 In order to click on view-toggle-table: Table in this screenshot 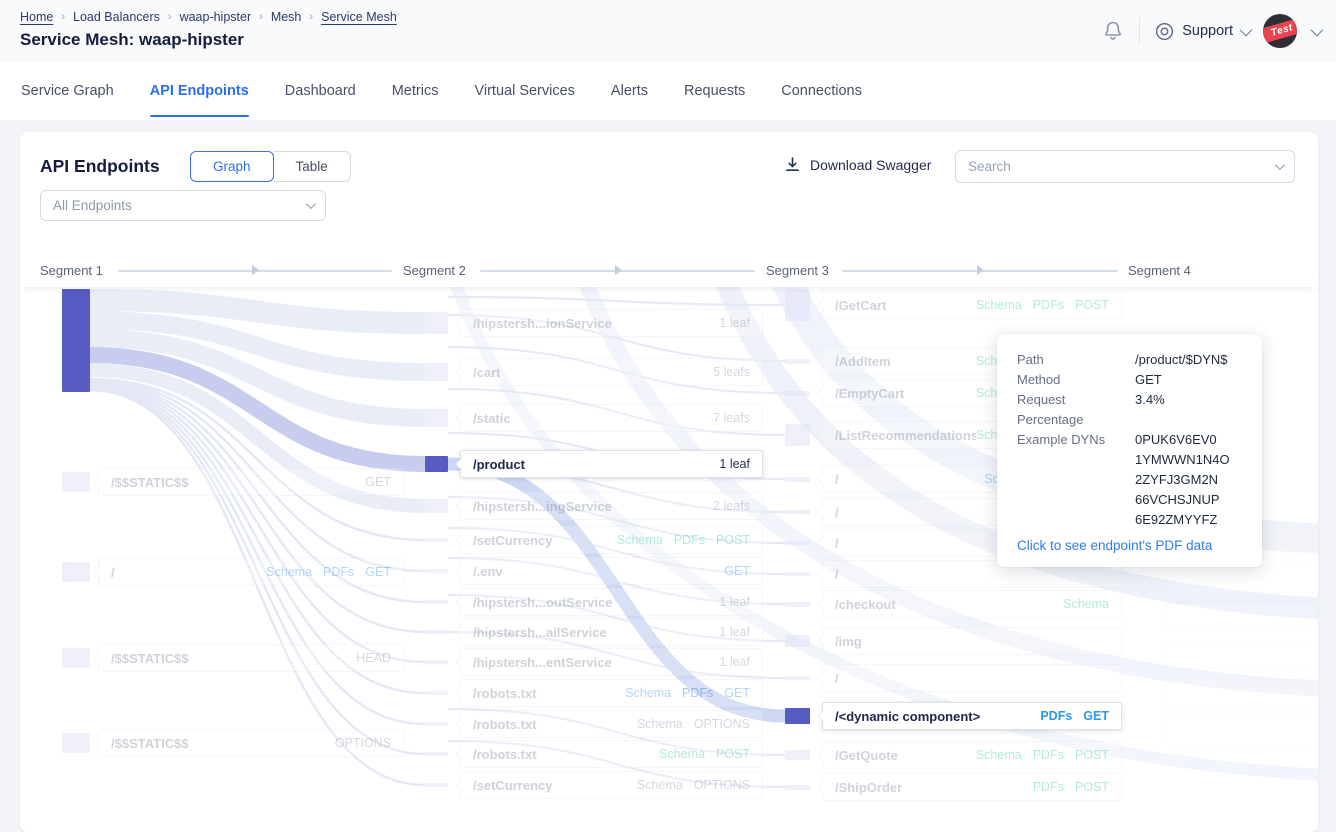, I will do `click(312, 166)`.